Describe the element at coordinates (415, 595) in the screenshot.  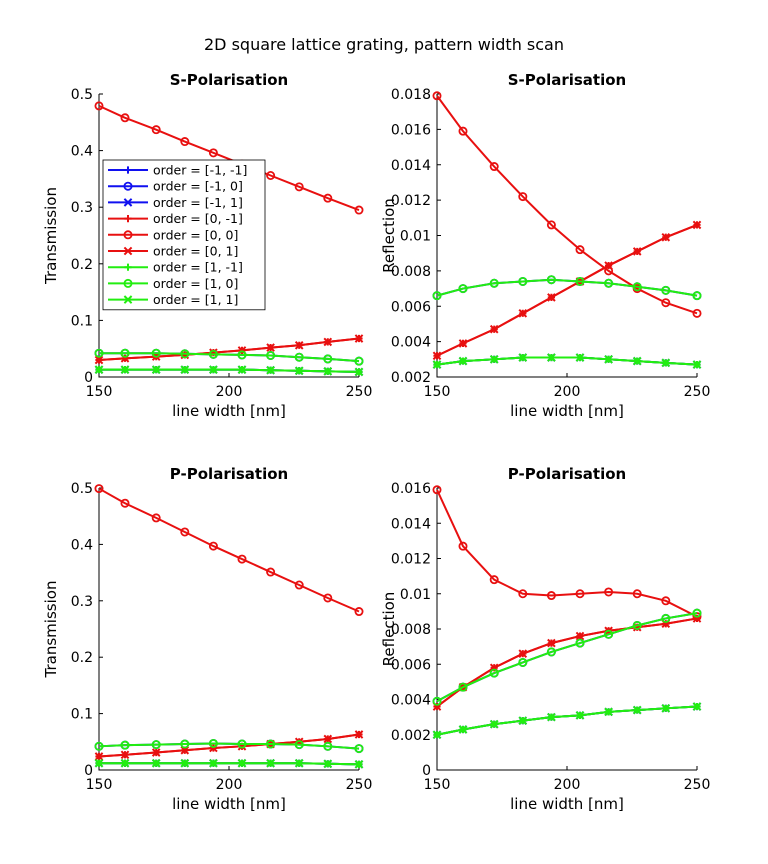
I see `y-tick-label: 0.01` at that location.